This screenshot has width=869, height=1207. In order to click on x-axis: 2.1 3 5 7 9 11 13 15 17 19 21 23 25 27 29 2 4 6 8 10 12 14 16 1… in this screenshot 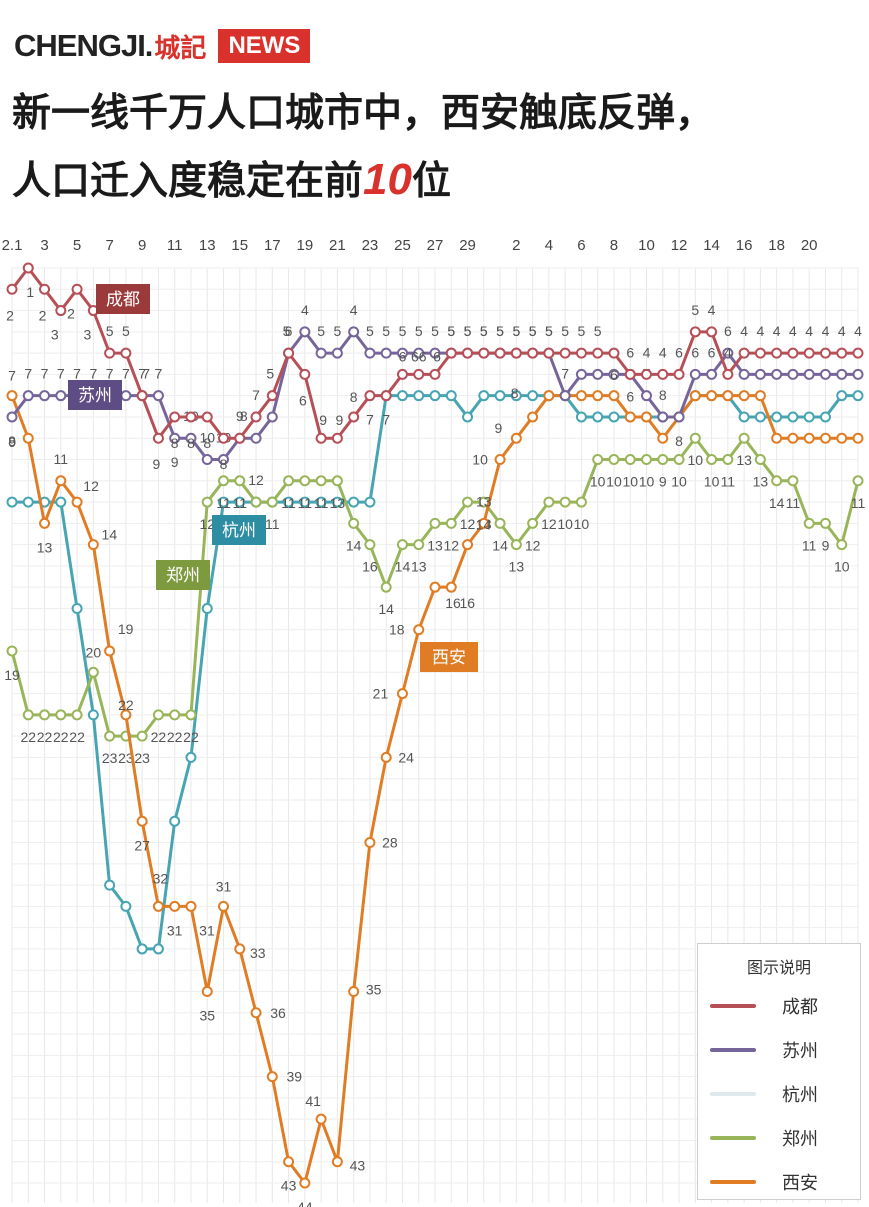, I will do `click(410, 245)`.